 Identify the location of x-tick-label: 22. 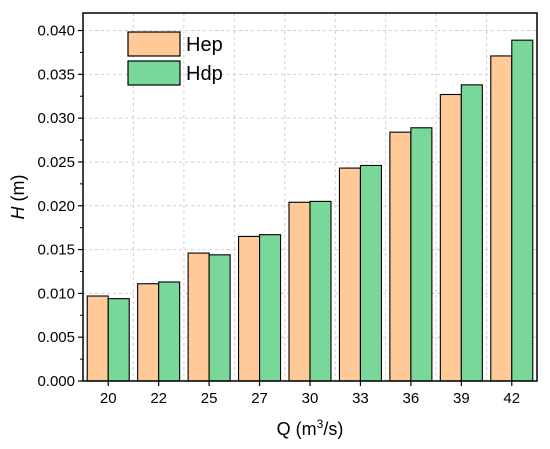
(158, 398).